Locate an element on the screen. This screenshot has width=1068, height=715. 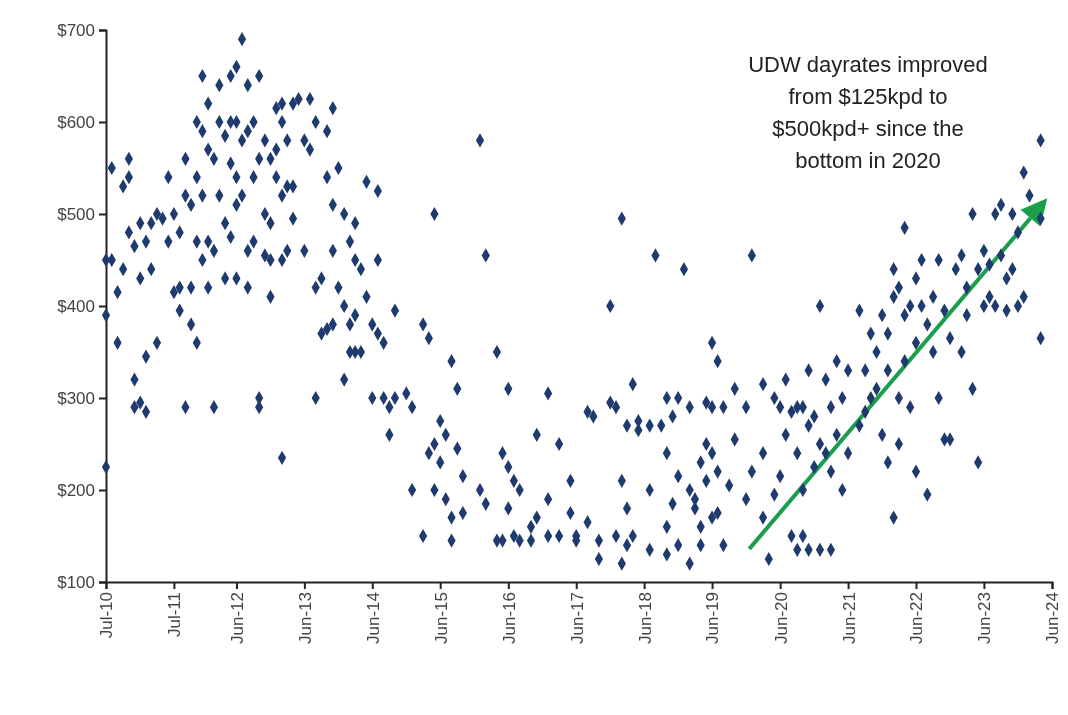
x-tick-label: Jun-13 is located at coordinates (305, 618).